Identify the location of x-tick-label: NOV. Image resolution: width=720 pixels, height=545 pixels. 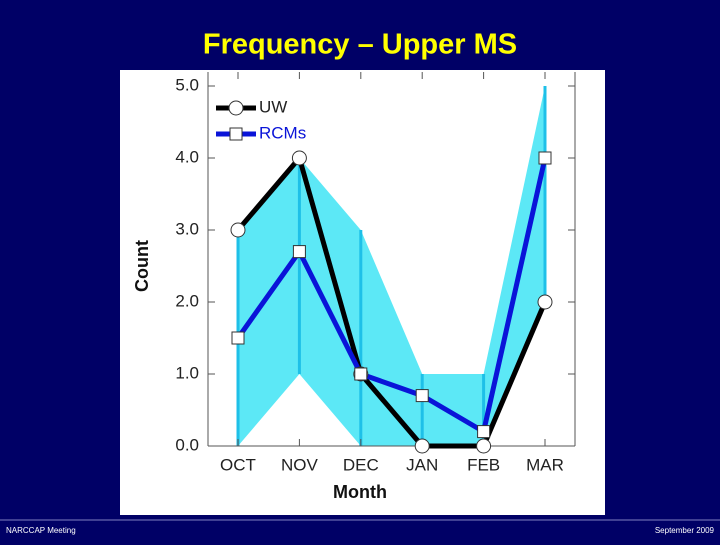
(300, 464).